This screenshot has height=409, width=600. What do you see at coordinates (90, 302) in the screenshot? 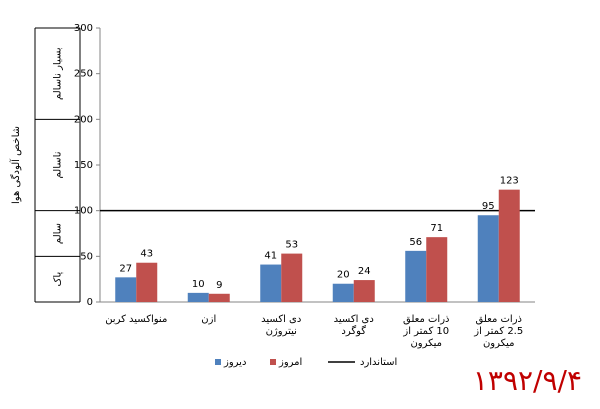
I see `y-tick-label: 0` at bounding box center [90, 302].